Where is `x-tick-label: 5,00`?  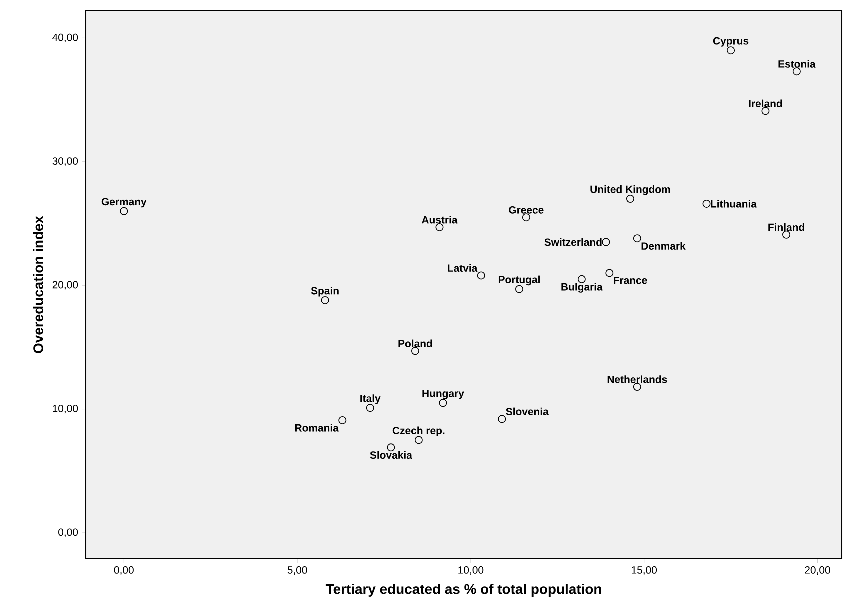
x-tick-label: 5,00 is located at coordinates (298, 571).